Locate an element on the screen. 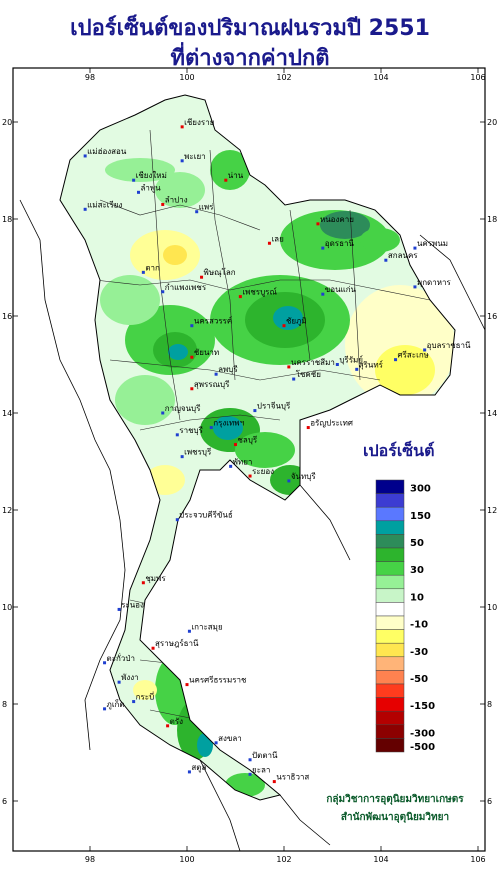 Image resolution: width=500 pixels, height=871 pixels. place-label: เชียงราย is located at coordinates (199, 122).